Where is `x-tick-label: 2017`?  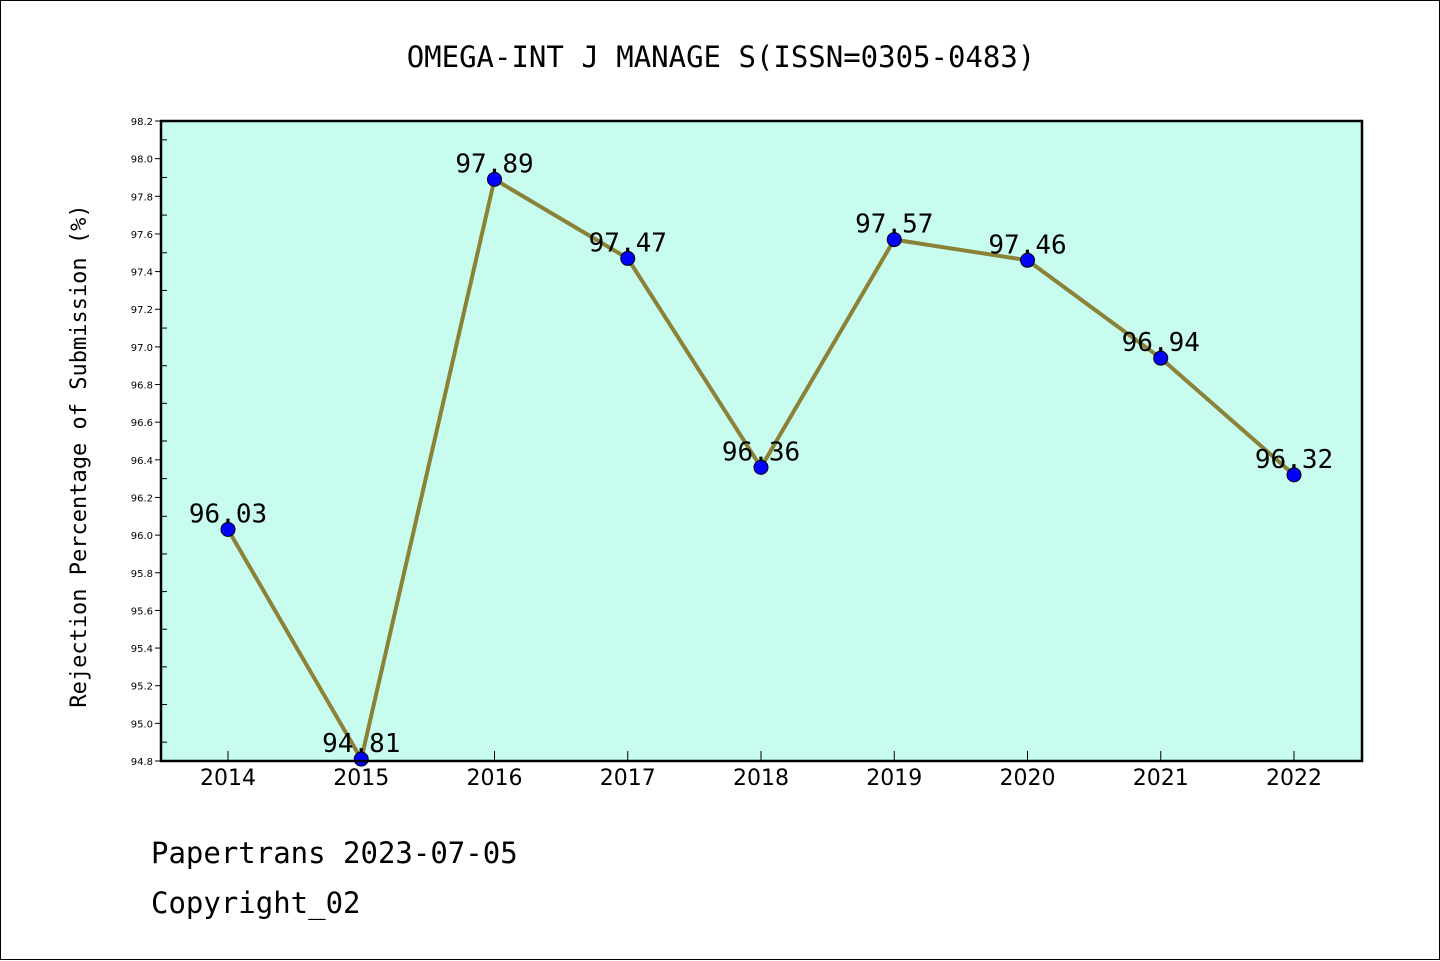 x-tick-label: 2017 is located at coordinates (628, 778).